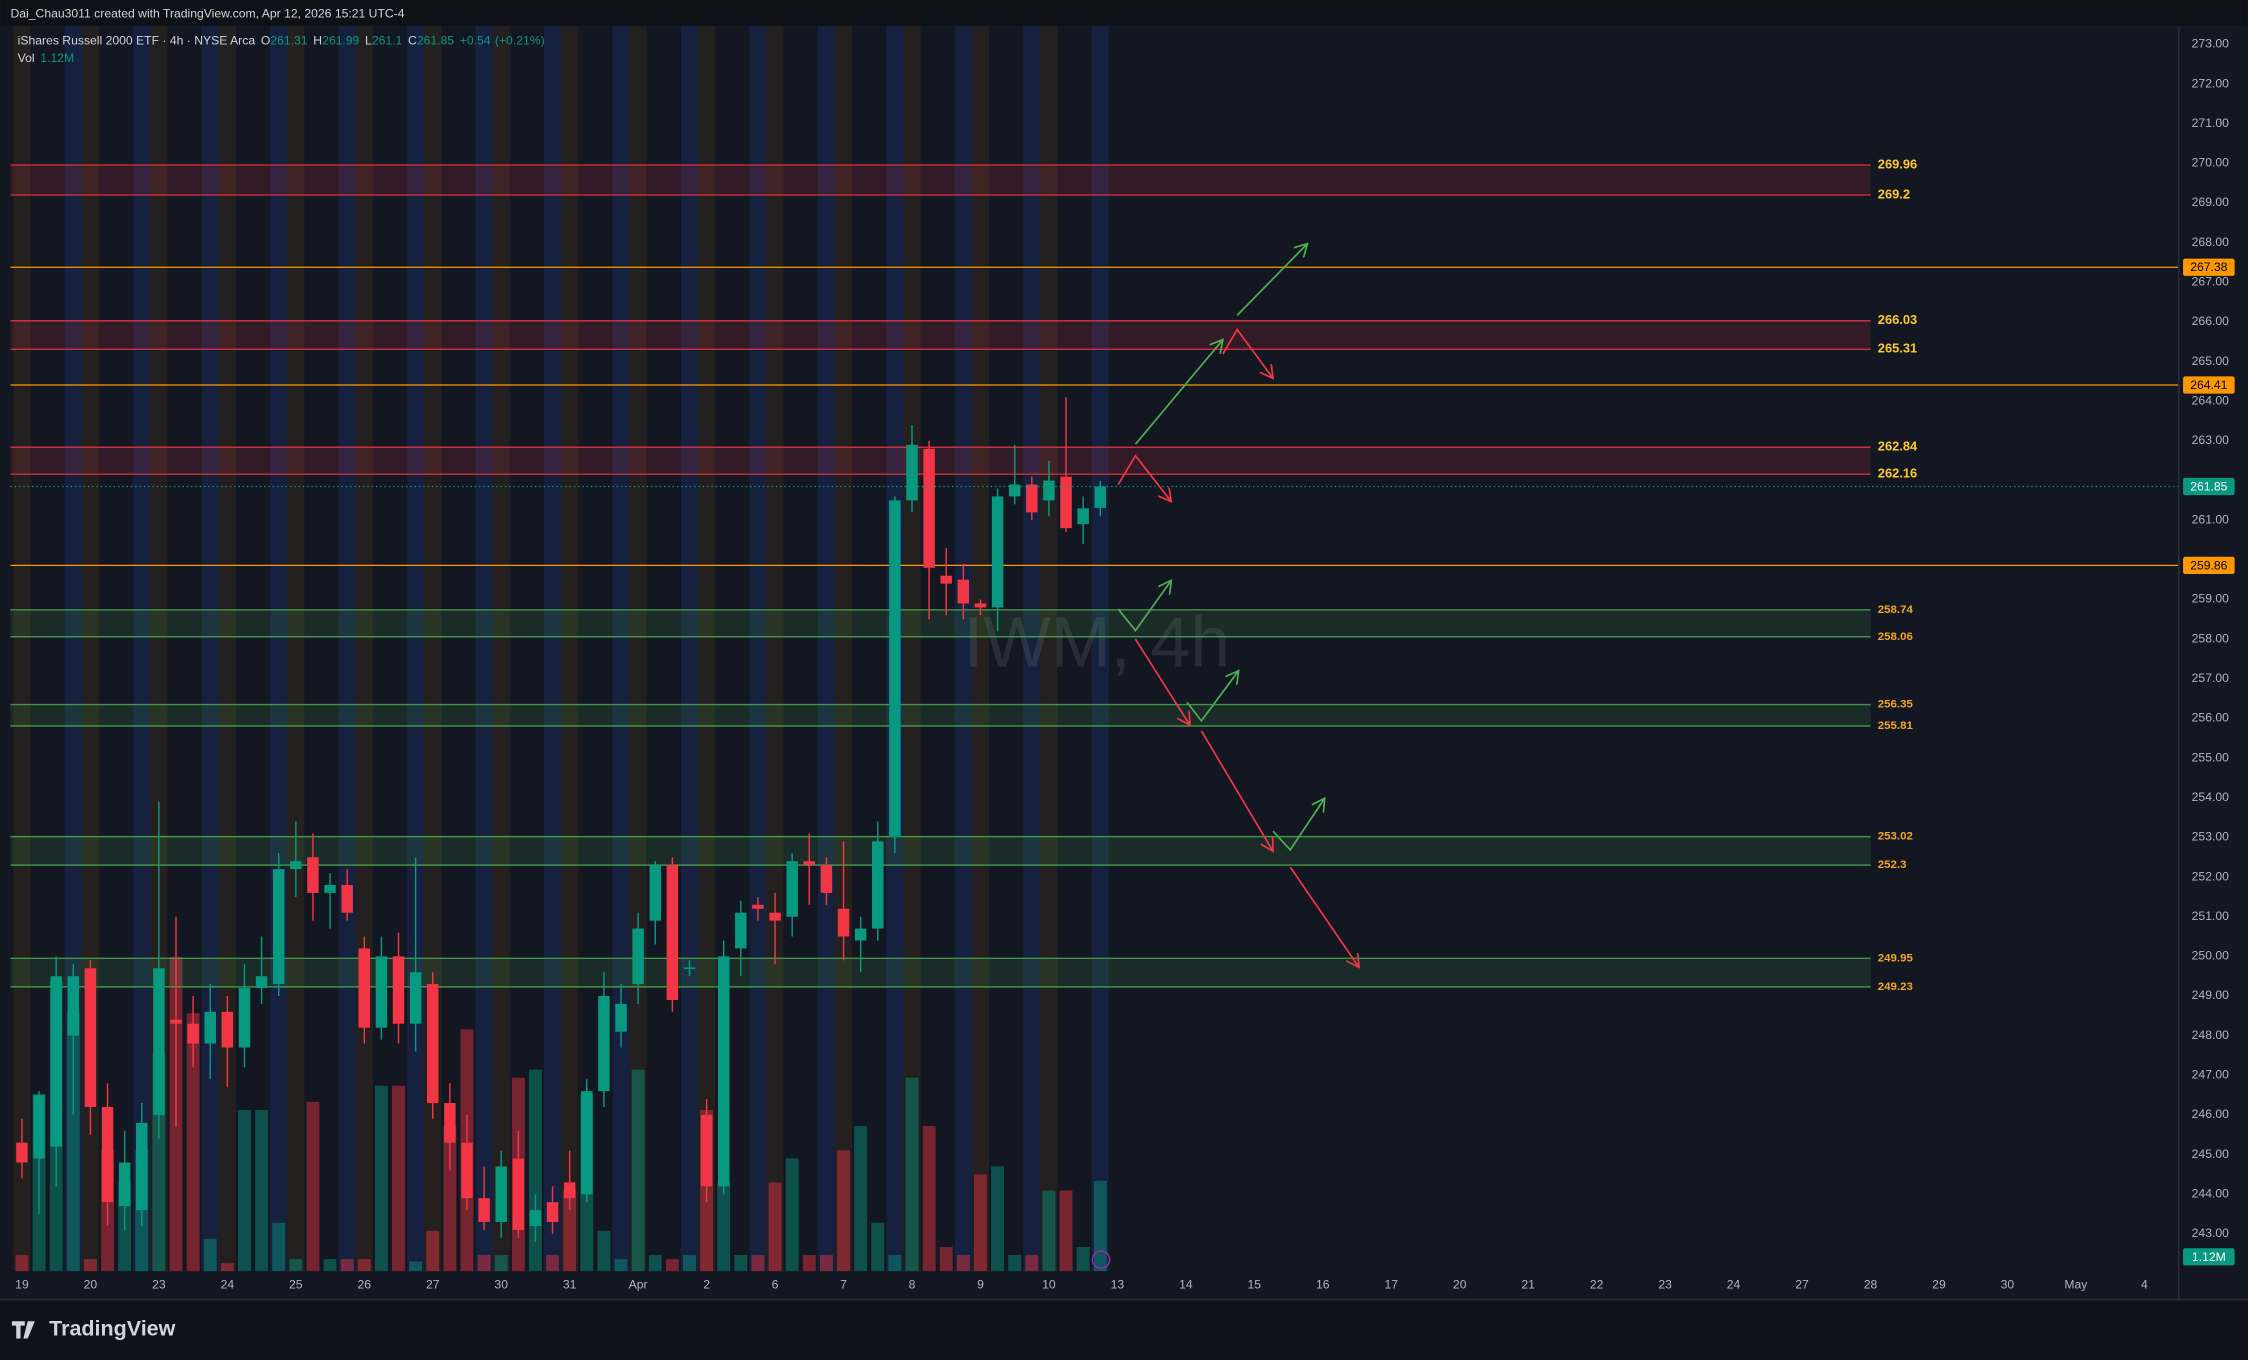  I want to click on y-tick-label: 243.00, so click(2210, 1233).